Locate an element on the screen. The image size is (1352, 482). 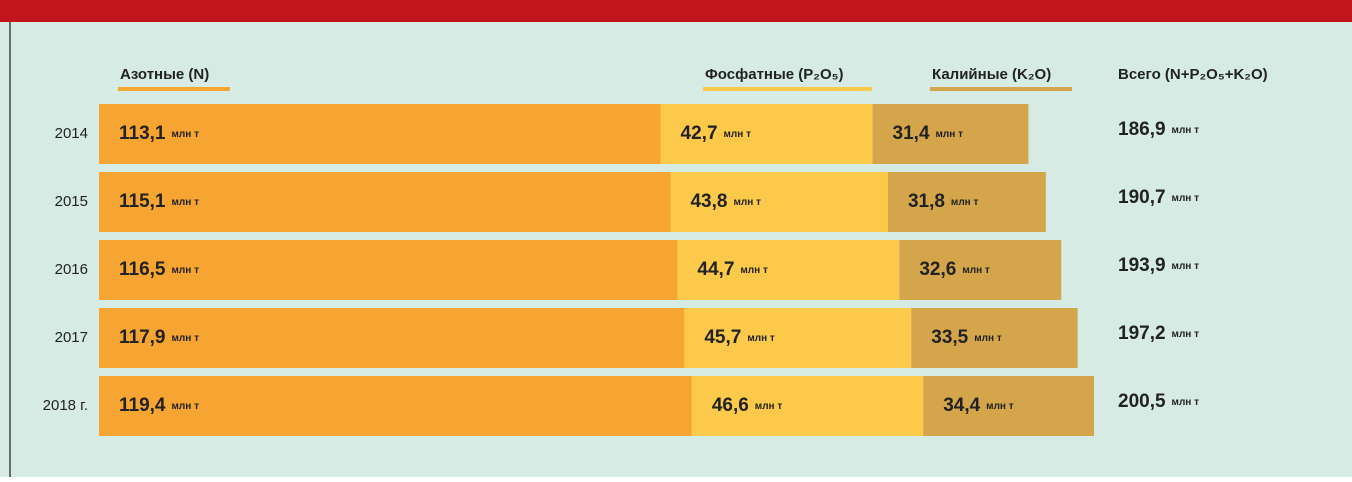
value-number: 34,4 is located at coordinates (961, 405).